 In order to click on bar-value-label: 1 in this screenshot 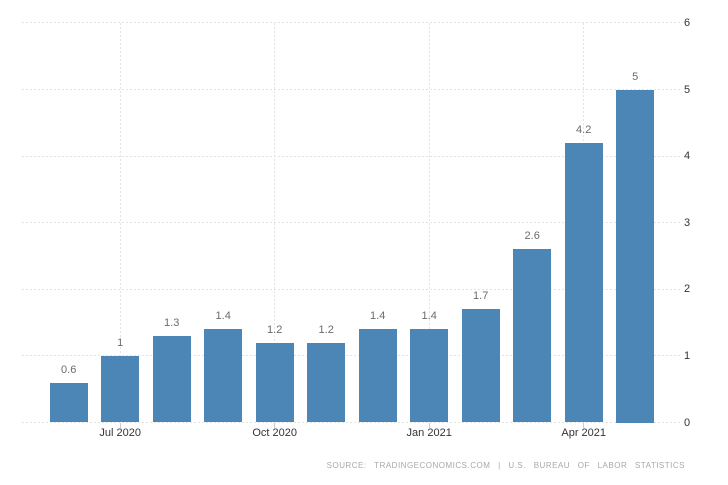, I will do `click(120, 342)`.